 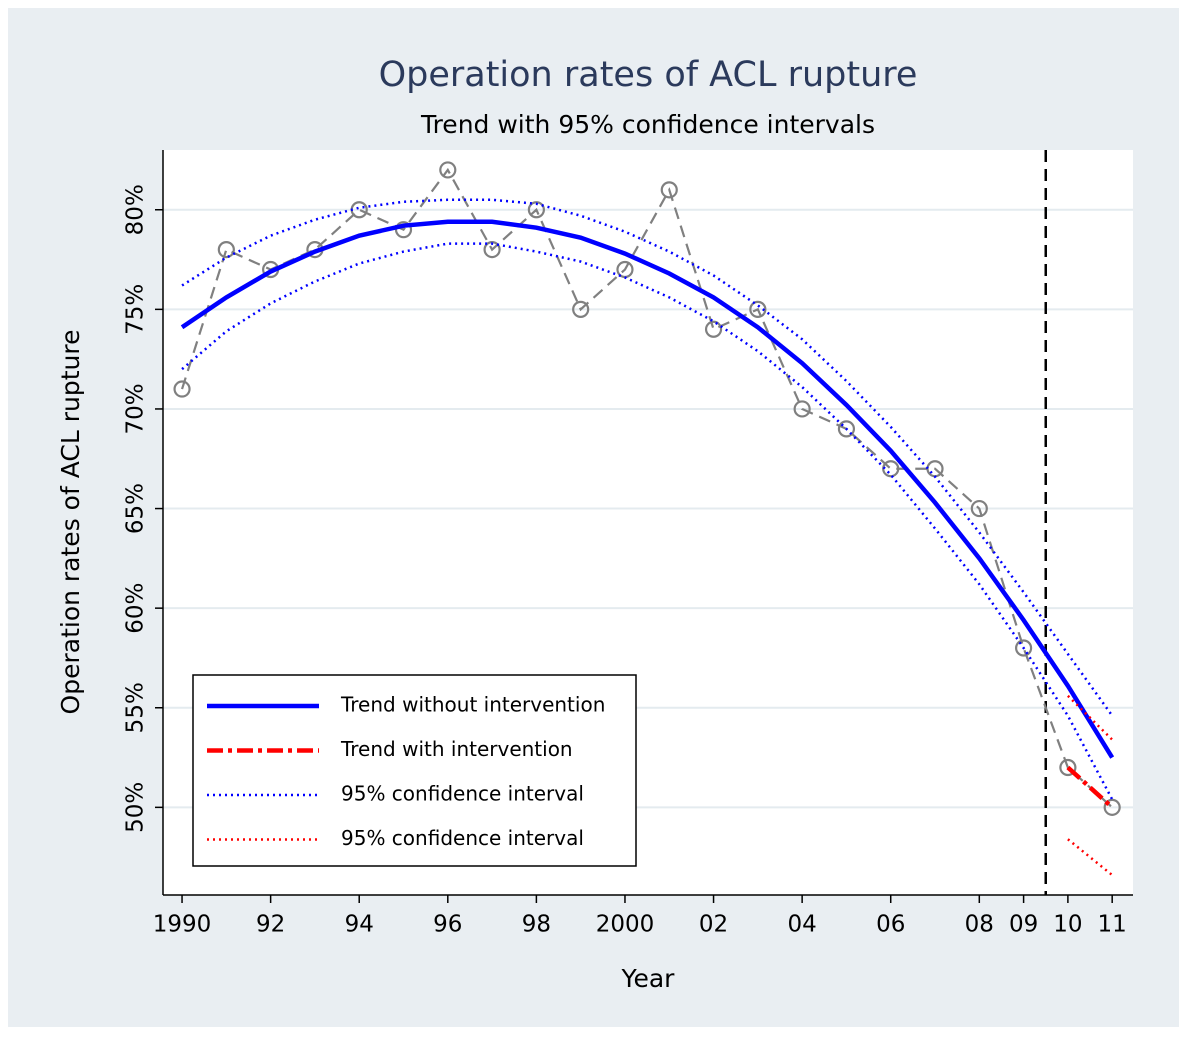 I want to click on legend-label: Trend with intervention, so click(x=456, y=749).